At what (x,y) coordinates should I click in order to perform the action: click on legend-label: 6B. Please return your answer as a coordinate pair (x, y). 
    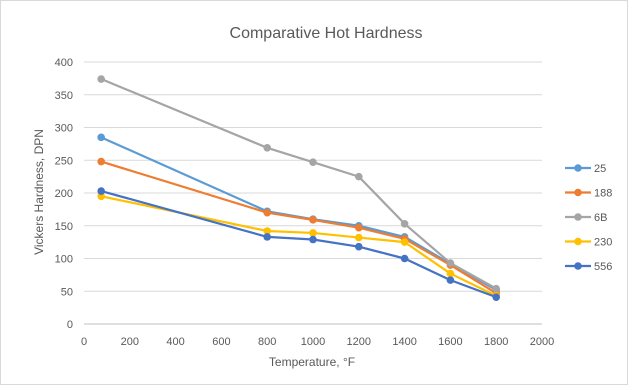
    Looking at the image, I should click on (600, 218).